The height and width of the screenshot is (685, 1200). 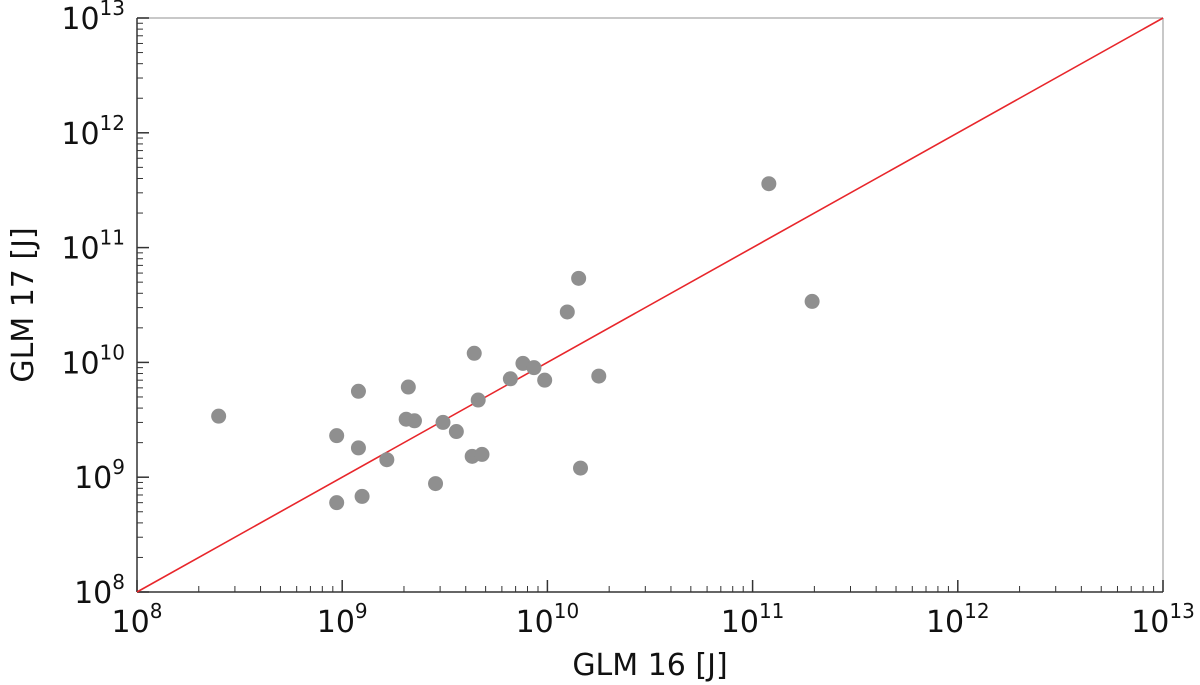 I want to click on x-tick-label: 10¹⁰, so click(x=548, y=619).